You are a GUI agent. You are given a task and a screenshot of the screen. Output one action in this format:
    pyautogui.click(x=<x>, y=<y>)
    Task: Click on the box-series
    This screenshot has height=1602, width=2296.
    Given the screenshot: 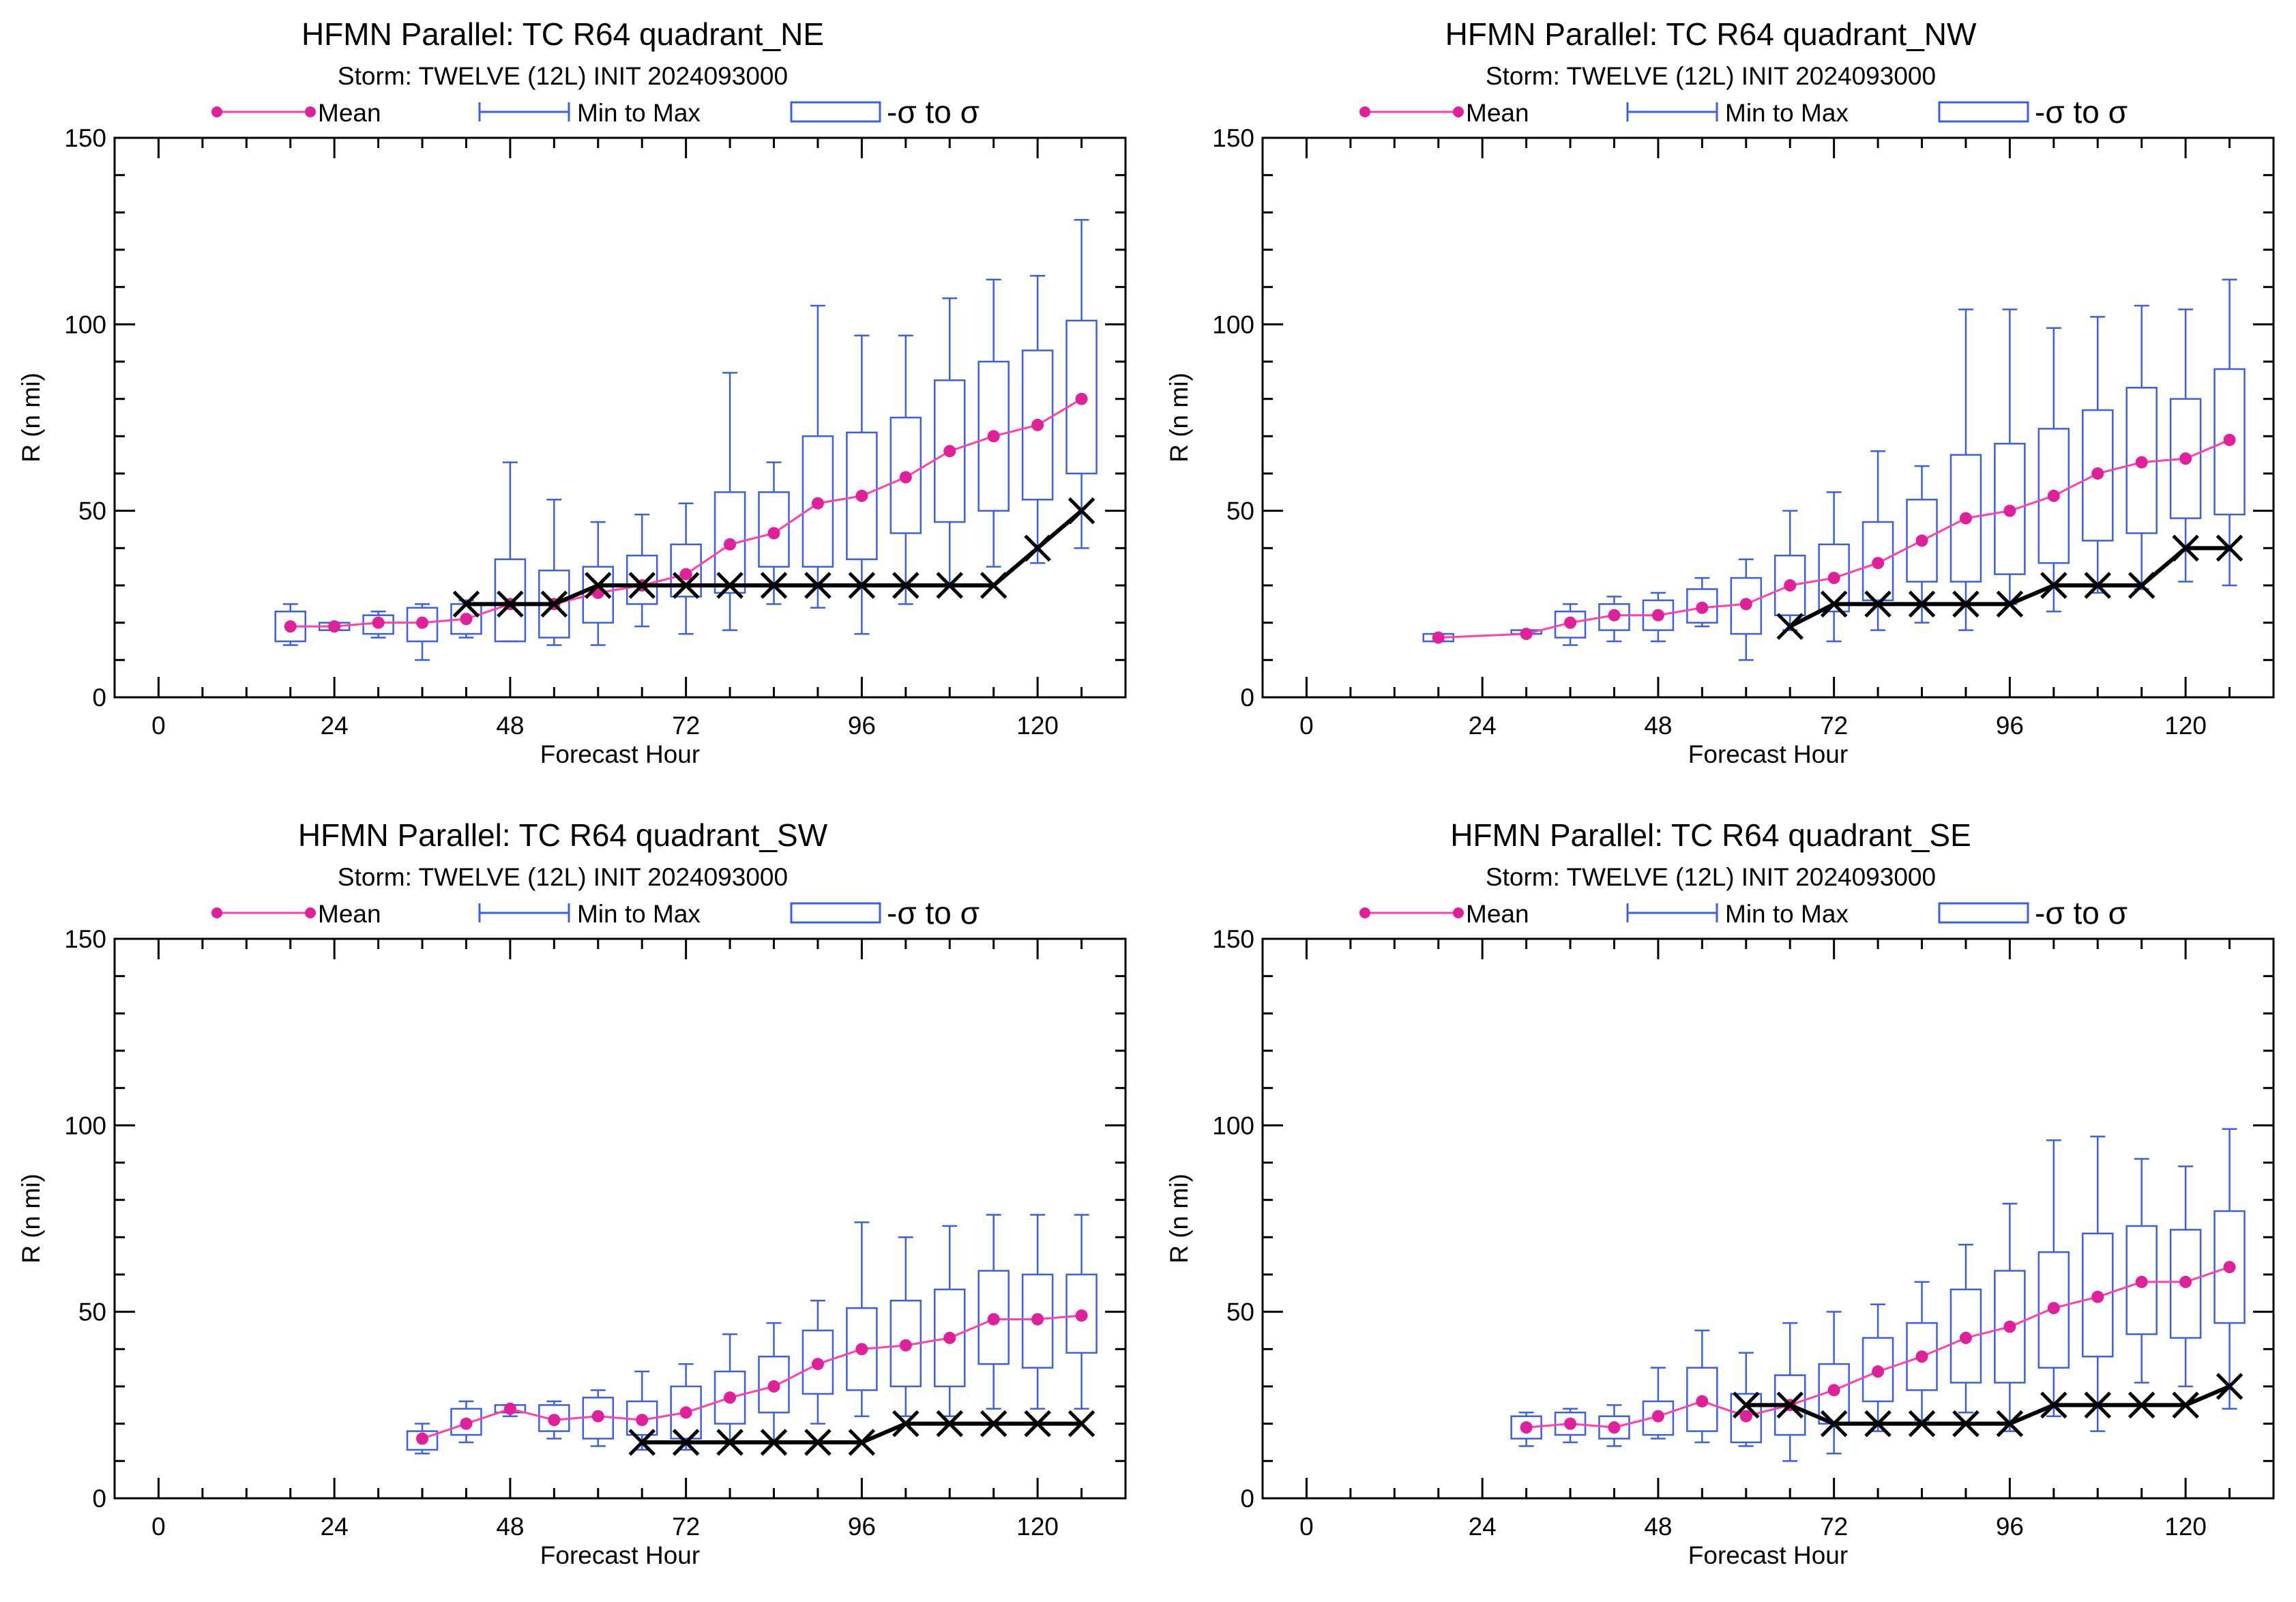 What is the action you would take?
    pyautogui.click(x=1834, y=470)
    